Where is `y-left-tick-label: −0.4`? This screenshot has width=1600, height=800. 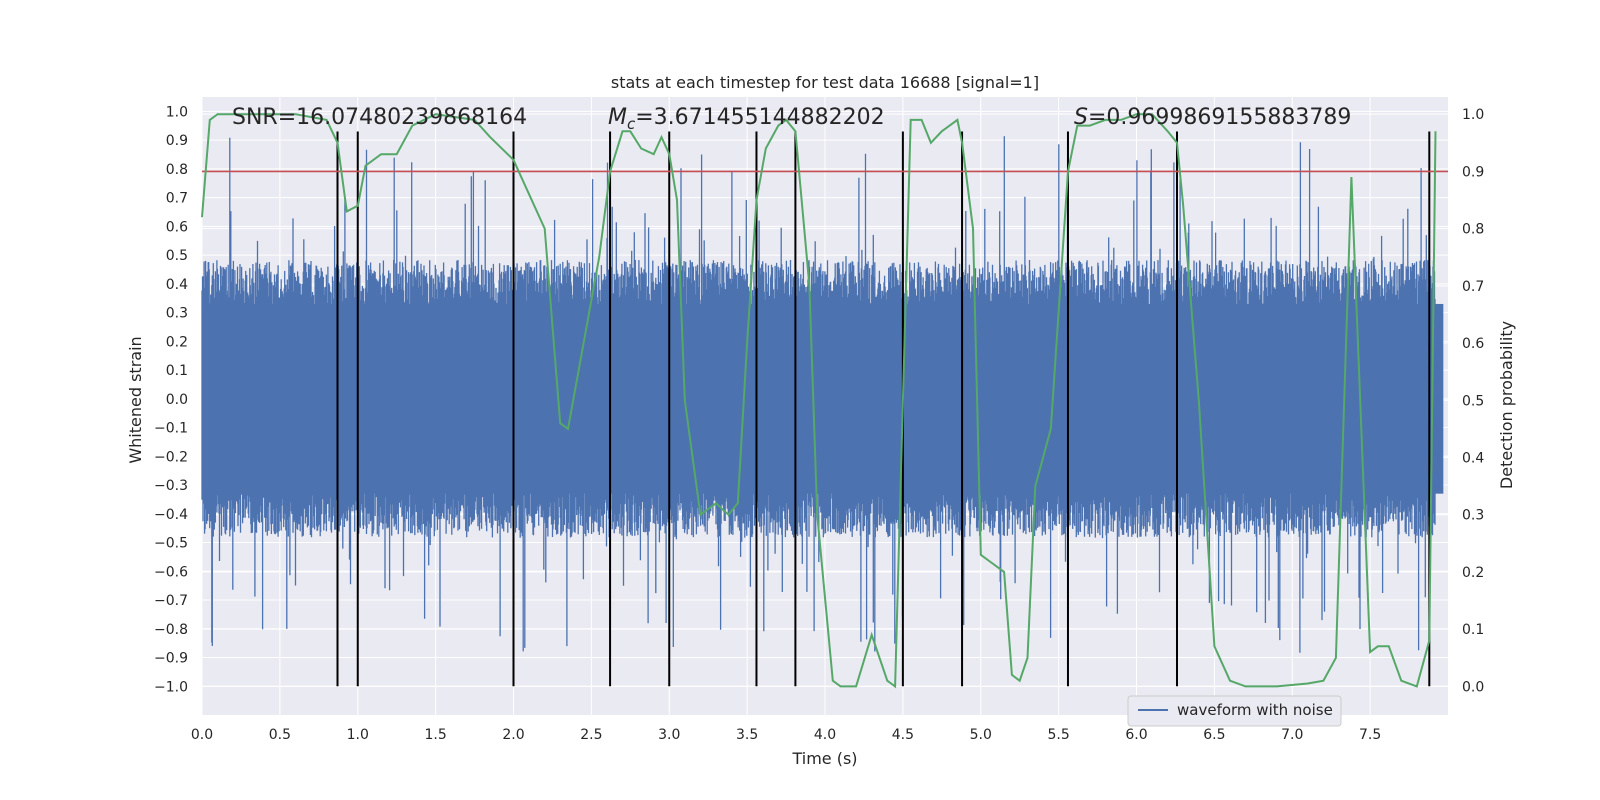
y-left-tick-label: −0.4 is located at coordinates (171, 515).